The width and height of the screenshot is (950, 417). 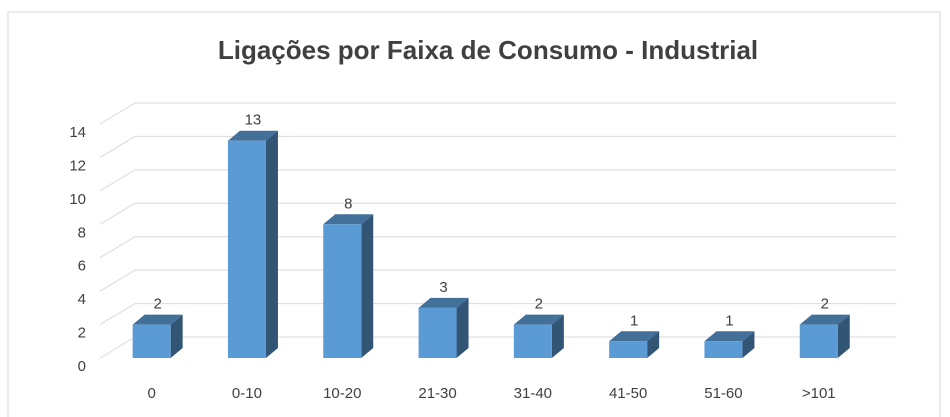 I want to click on x-tick-label: 10-20, so click(x=342, y=393).